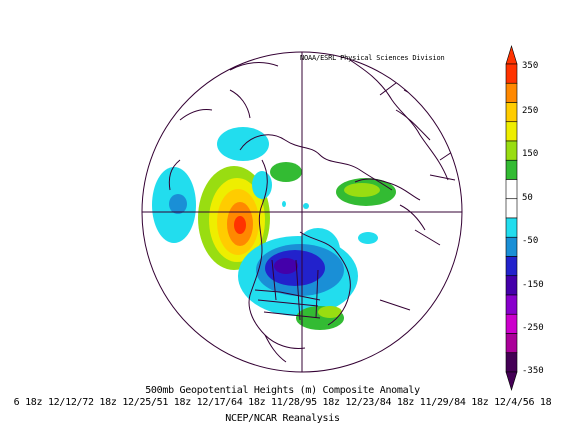 This screenshot has height=437, width=565. I want to click on colorbar-arrow-top, so click(511, 54).